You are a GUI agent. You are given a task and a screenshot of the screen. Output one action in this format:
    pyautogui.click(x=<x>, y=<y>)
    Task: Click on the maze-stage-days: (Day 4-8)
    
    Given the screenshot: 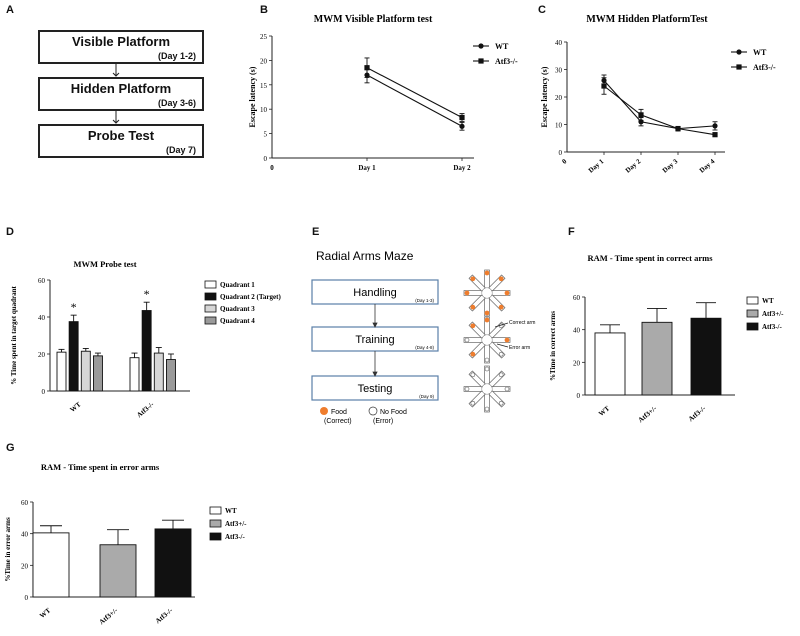 What is the action you would take?
    pyautogui.click(x=424, y=347)
    